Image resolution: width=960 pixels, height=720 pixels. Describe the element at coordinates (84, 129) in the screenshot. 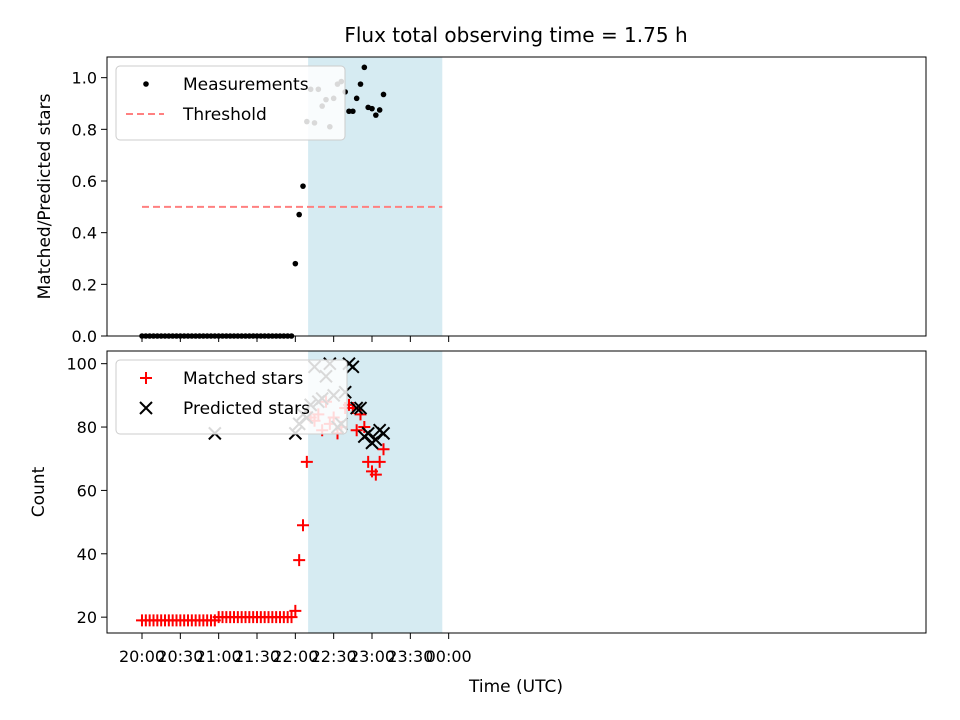

I see `y-tick-label: 0.8` at that location.